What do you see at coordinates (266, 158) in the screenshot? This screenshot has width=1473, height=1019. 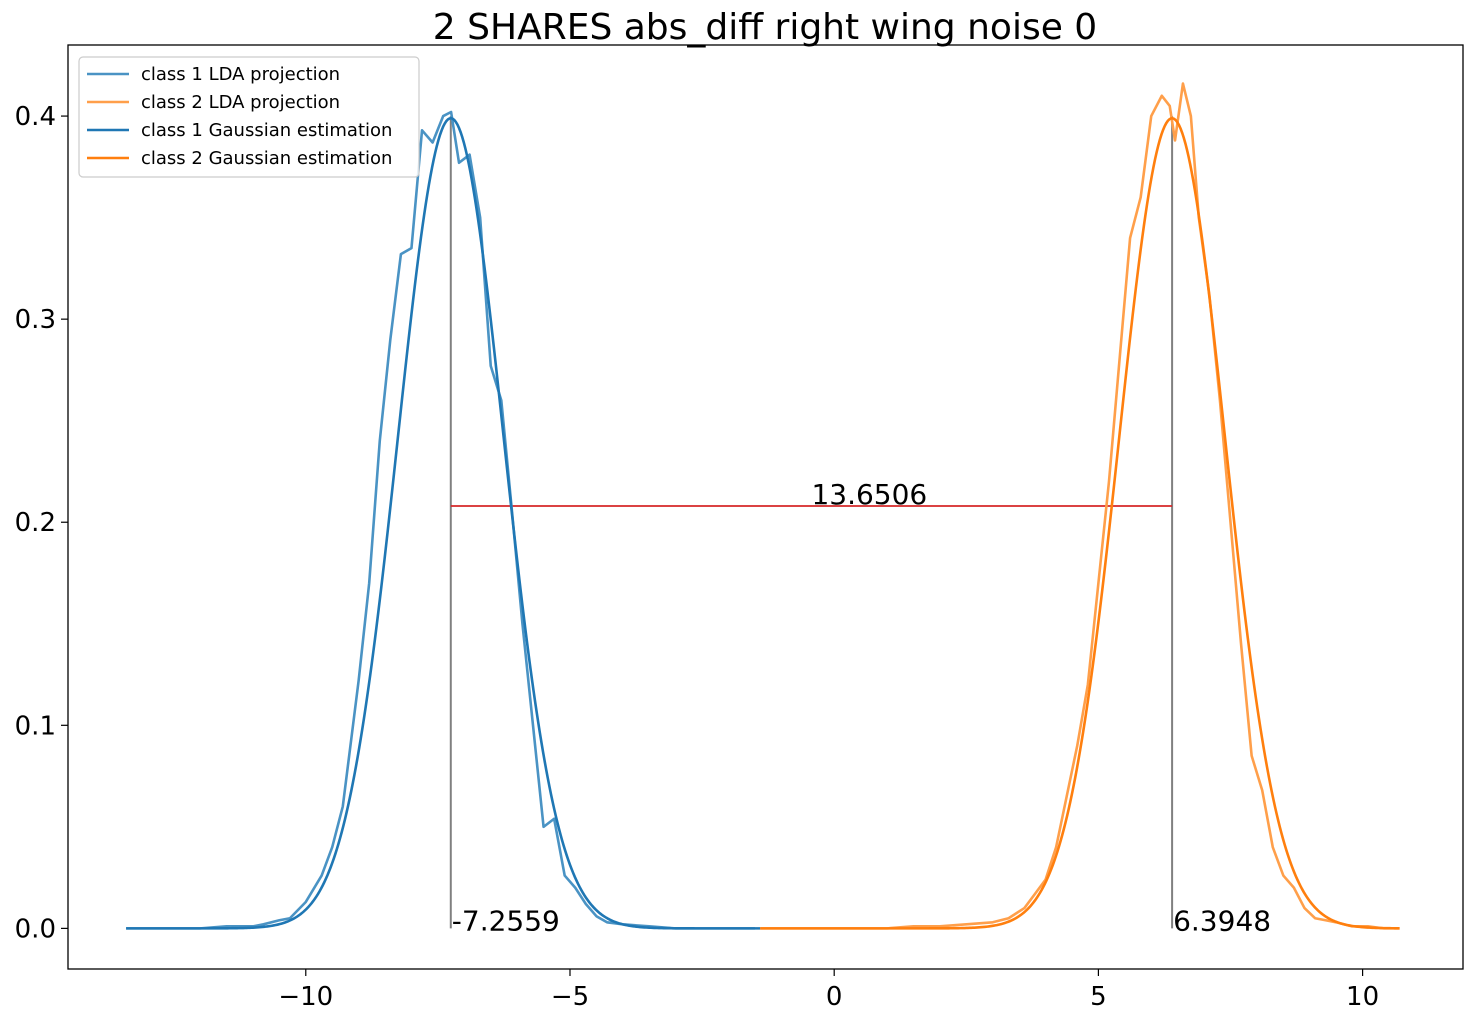 I see `legend-label: class 2 Gaussian estimation` at bounding box center [266, 158].